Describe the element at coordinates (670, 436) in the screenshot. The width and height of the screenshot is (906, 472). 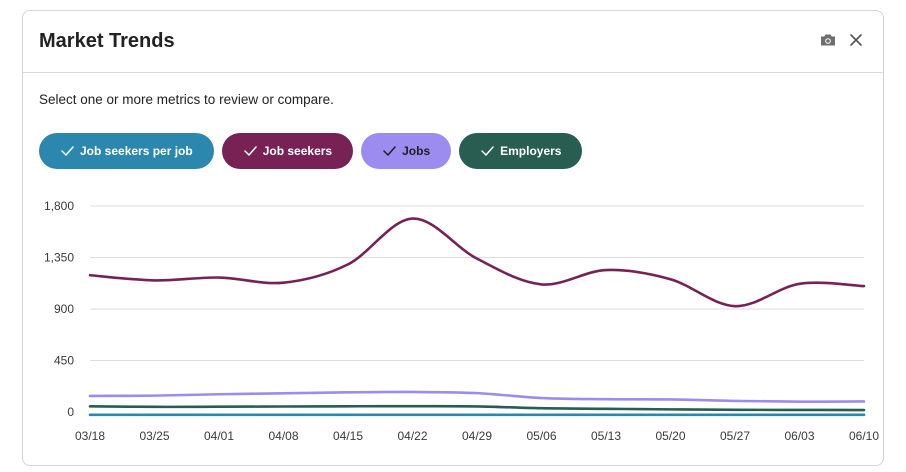
I see `x-tick-label: 05/20` at that location.